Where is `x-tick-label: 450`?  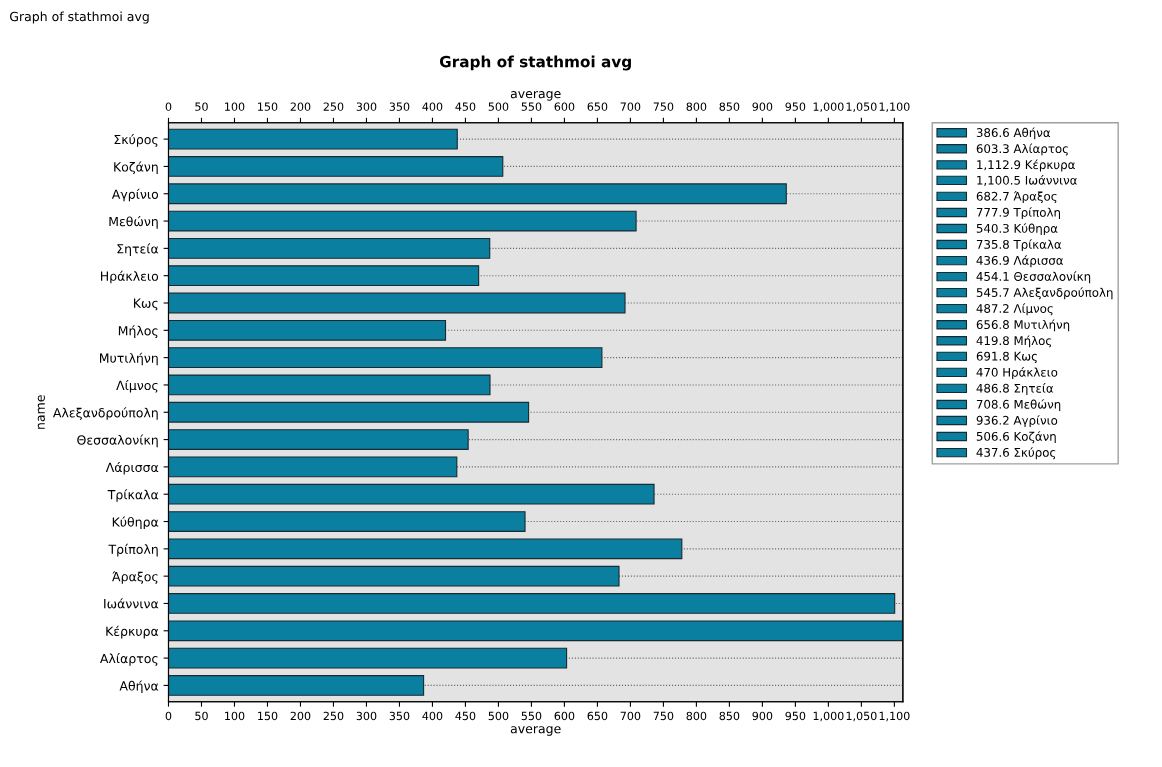 x-tick-label: 450 is located at coordinates (465, 716).